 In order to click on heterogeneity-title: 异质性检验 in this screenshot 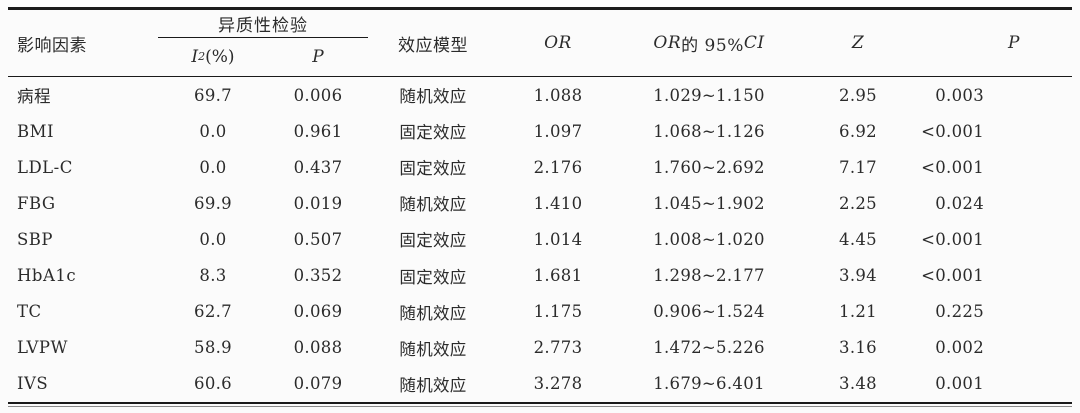, I will do `click(263, 24)`.